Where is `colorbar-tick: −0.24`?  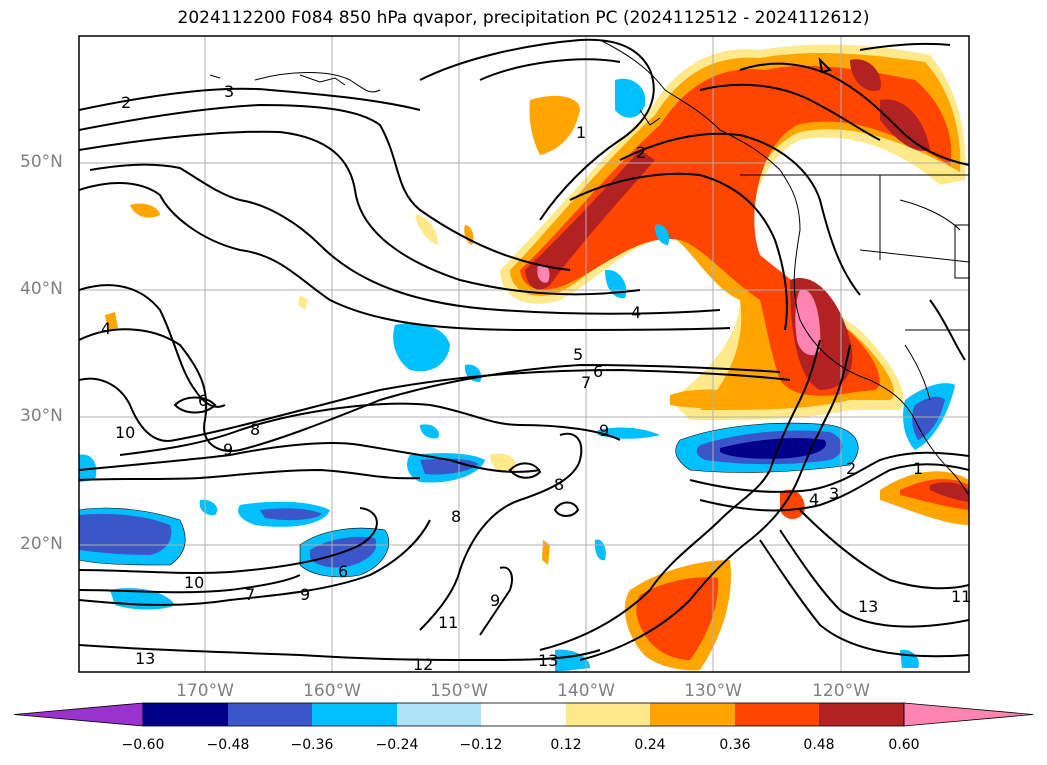
colorbar-tick: −0.24 is located at coordinates (397, 745).